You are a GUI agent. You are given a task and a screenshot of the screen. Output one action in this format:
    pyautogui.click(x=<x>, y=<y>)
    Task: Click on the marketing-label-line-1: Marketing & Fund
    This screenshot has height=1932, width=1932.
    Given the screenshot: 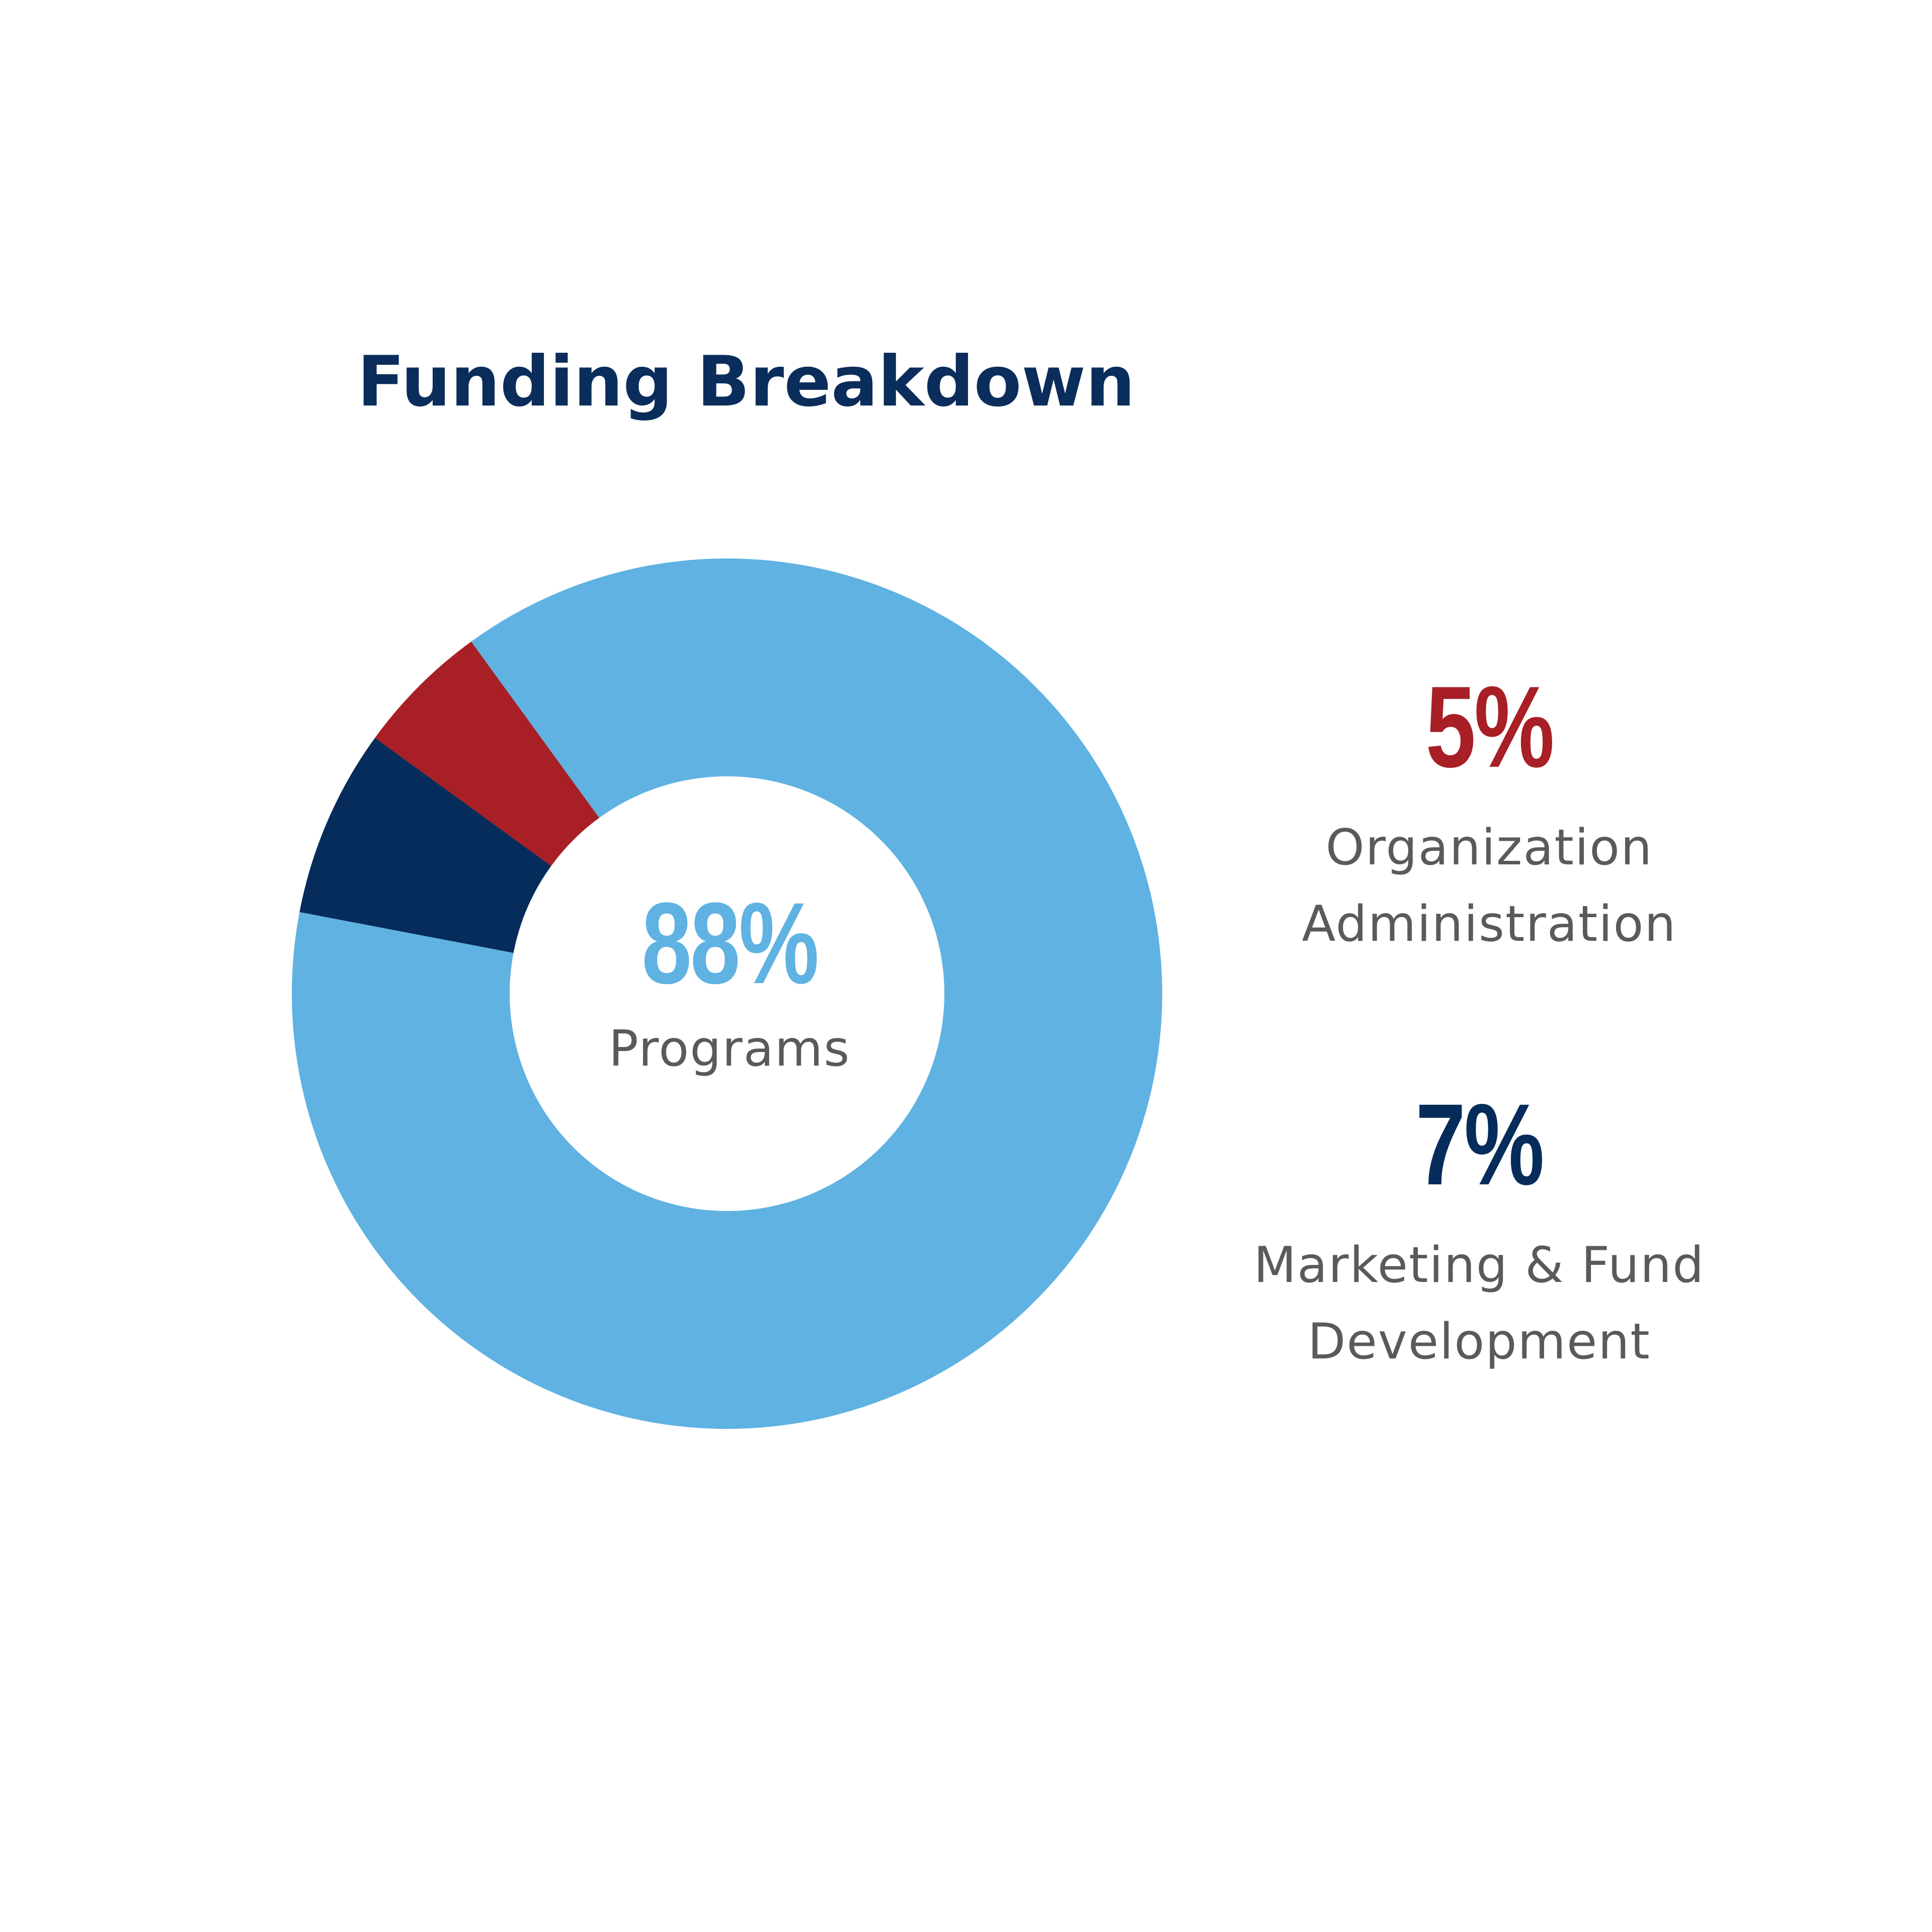 What is the action you would take?
    pyautogui.click(x=1479, y=1265)
    